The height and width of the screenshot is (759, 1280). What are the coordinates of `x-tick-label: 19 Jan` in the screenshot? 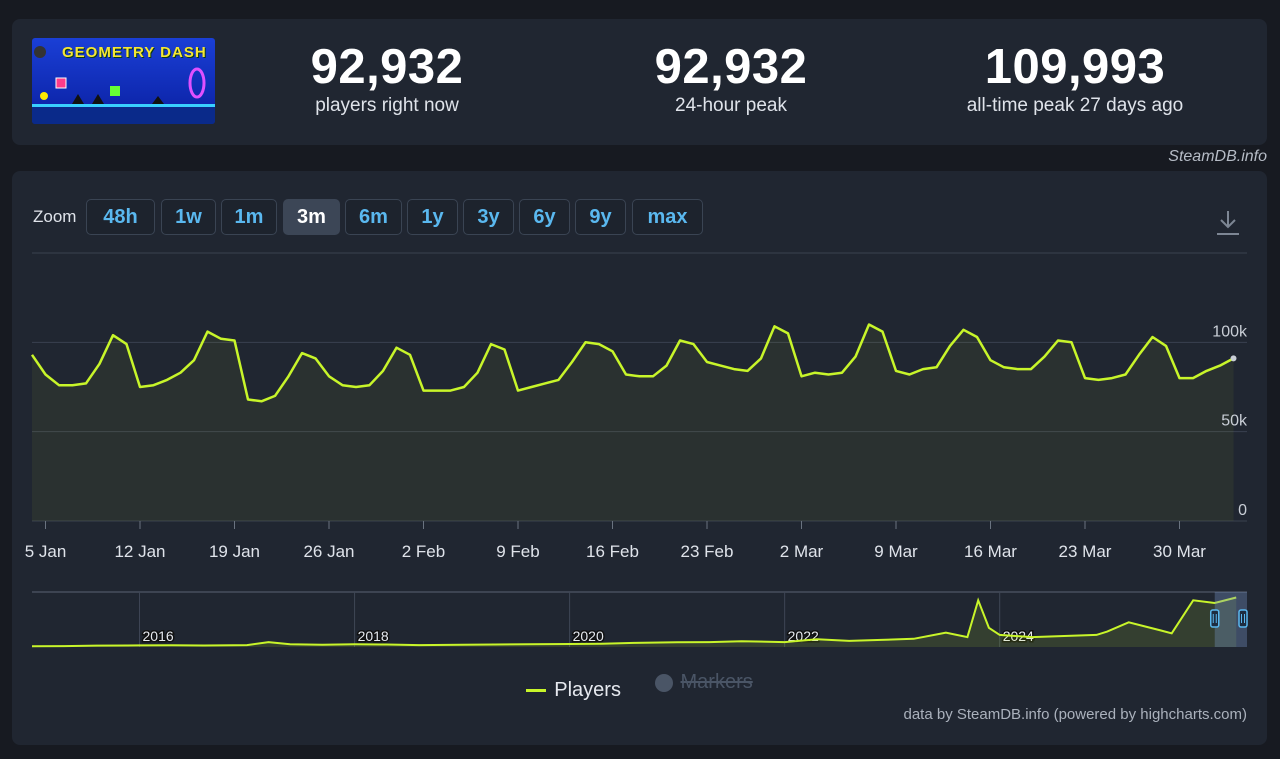 It's located at (234, 551).